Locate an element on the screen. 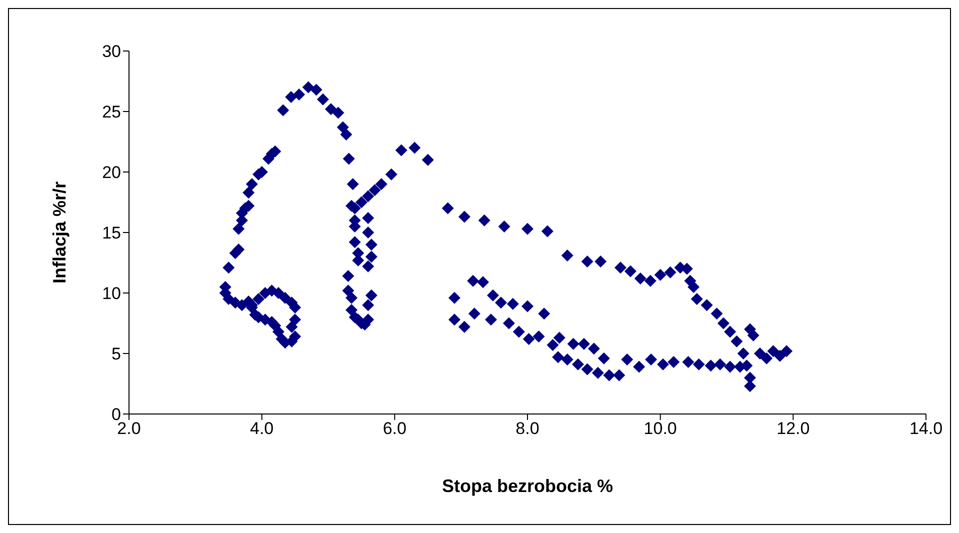 Image resolution: width=959 pixels, height=533 pixels. y-axis-title: Inflacja %r/r is located at coordinates (59, 232).